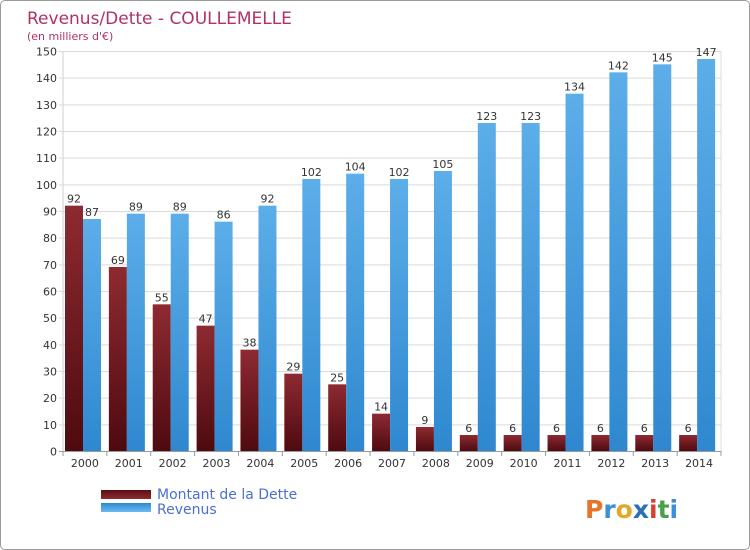  What do you see at coordinates (567, 463) in the screenshot?
I see `x-tick-label: 2011` at bounding box center [567, 463].